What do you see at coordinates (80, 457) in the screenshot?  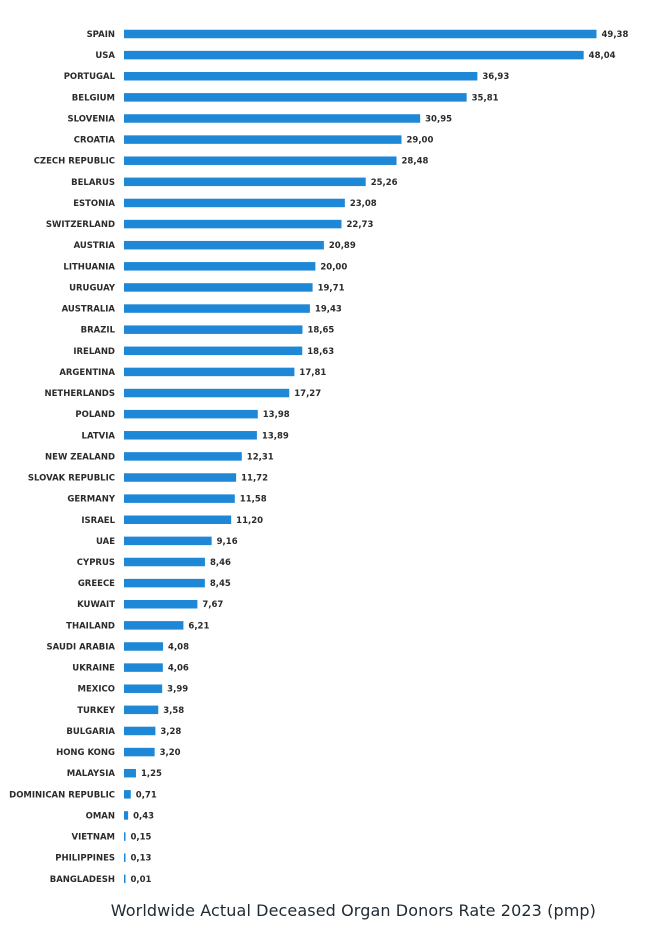 I see `category-label-new-zealand: NEW ZEALAND` at bounding box center [80, 457].